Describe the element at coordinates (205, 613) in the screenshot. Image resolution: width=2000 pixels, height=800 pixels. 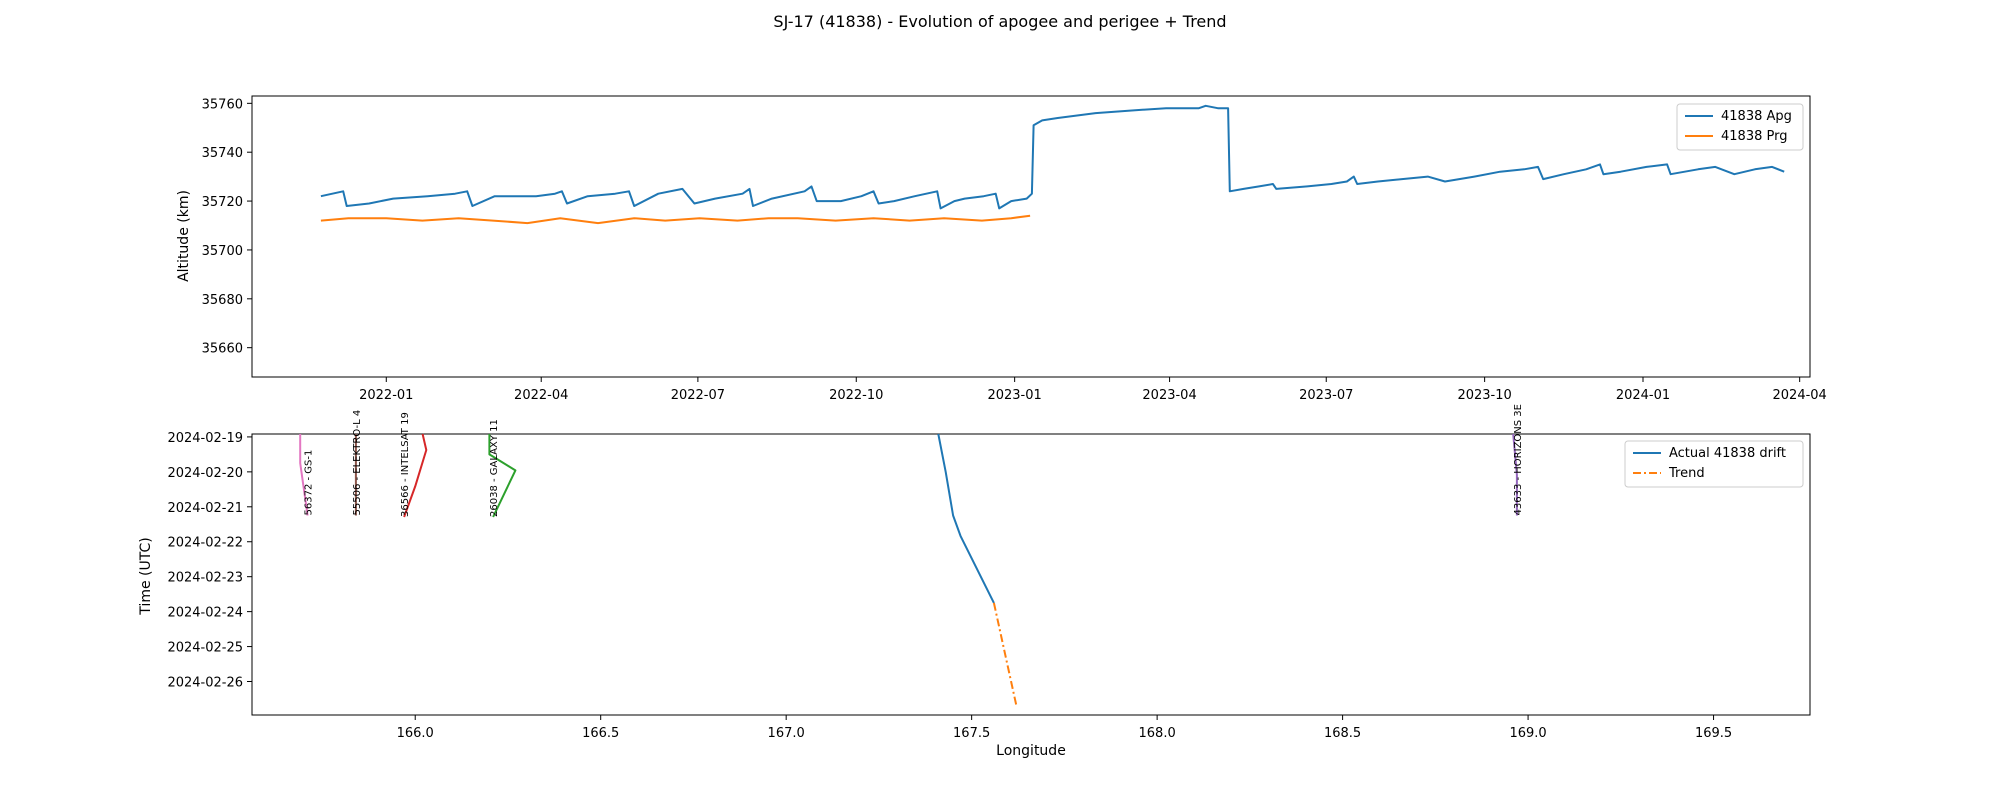
I see `bottom-y-tick-label: 2024-02-24` at that location.